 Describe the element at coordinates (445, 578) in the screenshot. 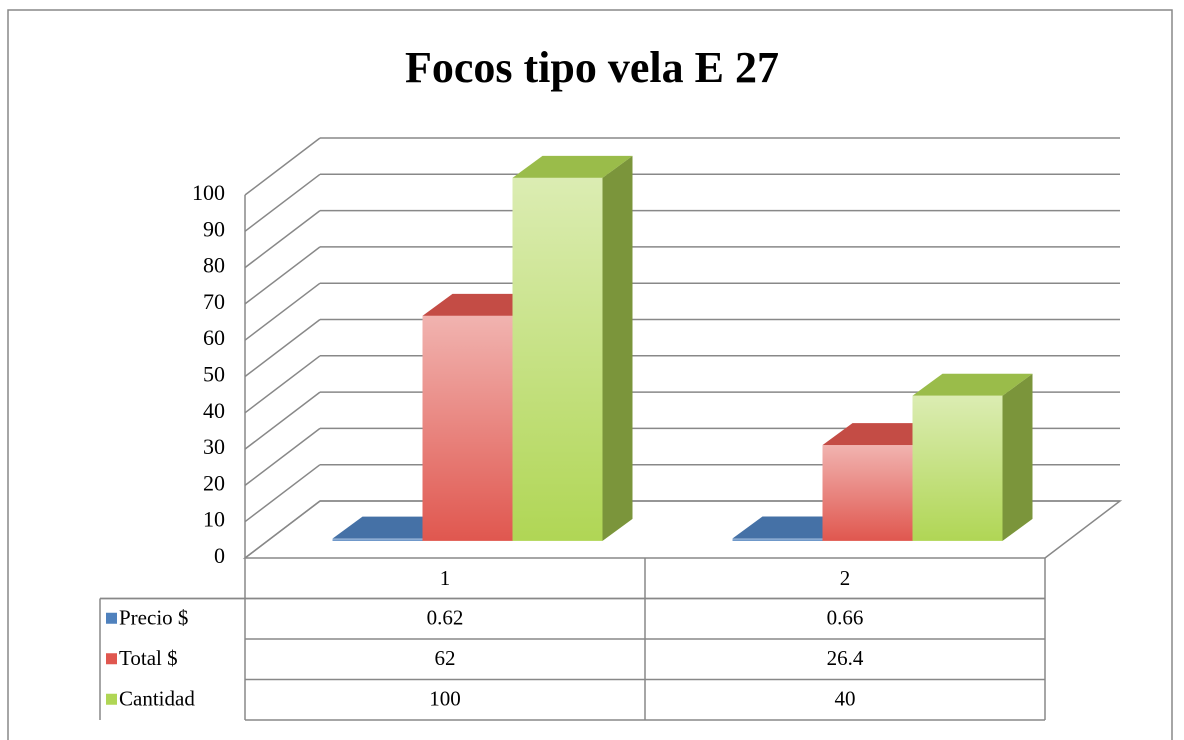

I see `x-tick-label: 1` at that location.